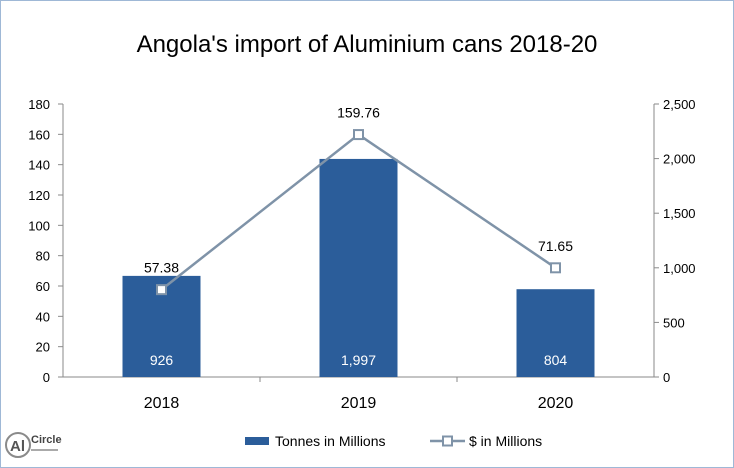  What do you see at coordinates (679, 104) in the screenshot?
I see `right-axis-tick-label: 2,500` at bounding box center [679, 104].